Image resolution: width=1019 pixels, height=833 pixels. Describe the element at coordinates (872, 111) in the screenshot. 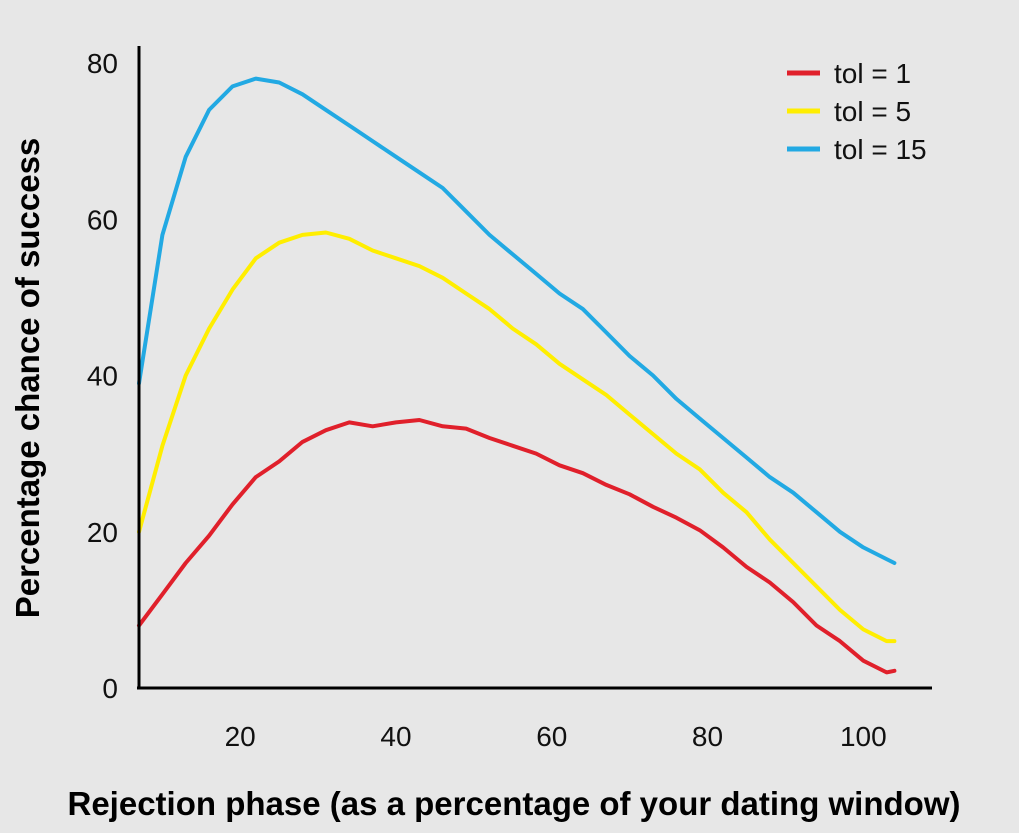

I see `legend-label: tol = 5` at that location.